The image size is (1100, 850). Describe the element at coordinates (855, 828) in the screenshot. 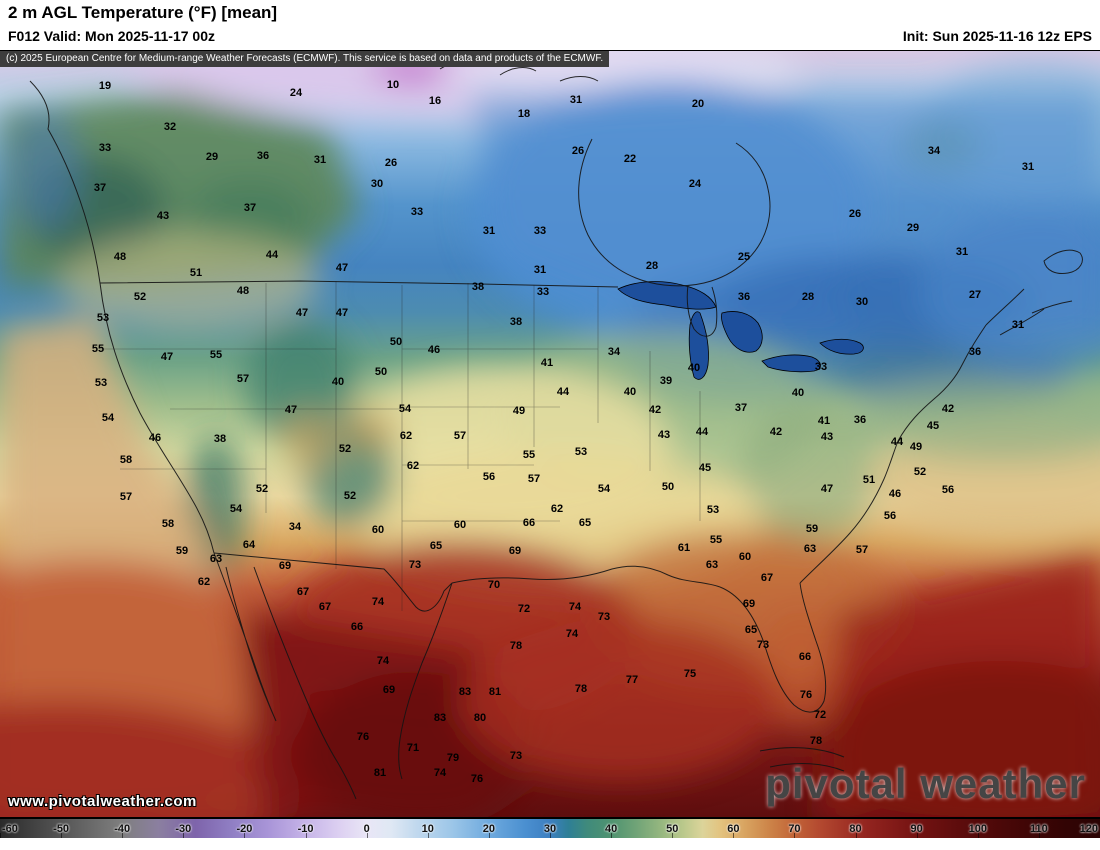

I see `colorbar-tick-label: 80` at that location.